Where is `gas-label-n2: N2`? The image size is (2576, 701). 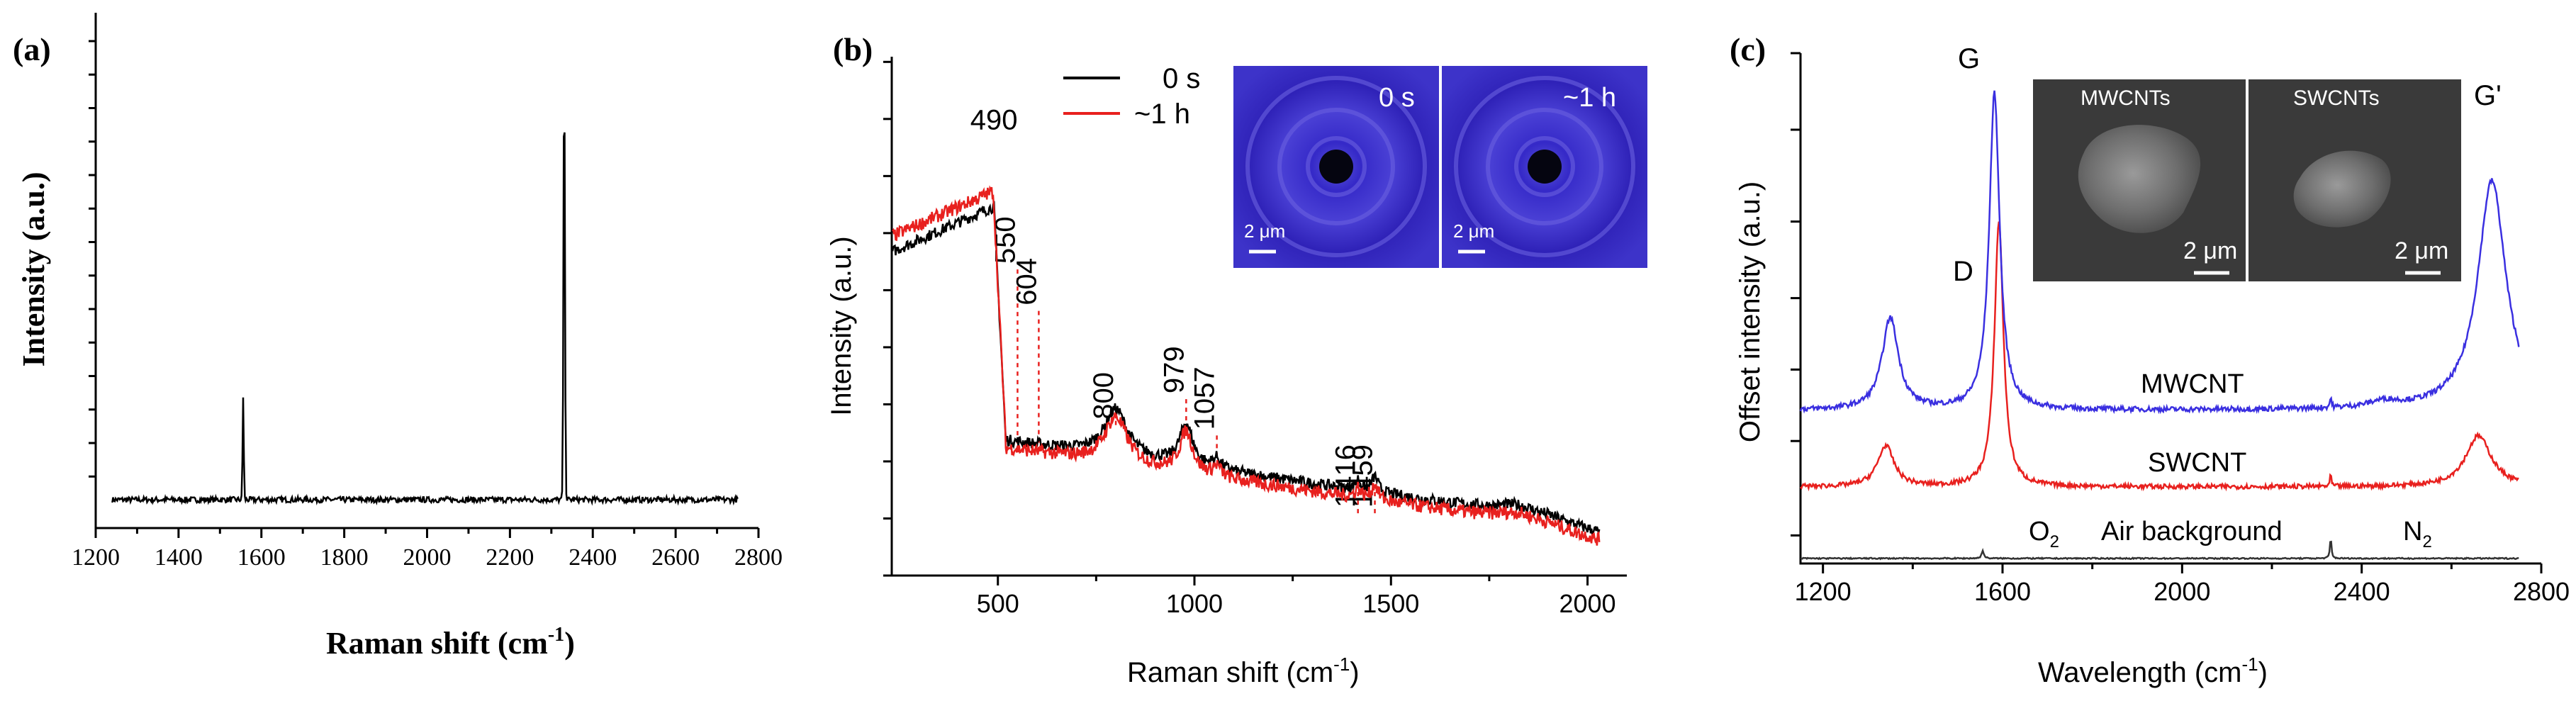
gas-label-n2: N2 is located at coordinates (2417, 534).